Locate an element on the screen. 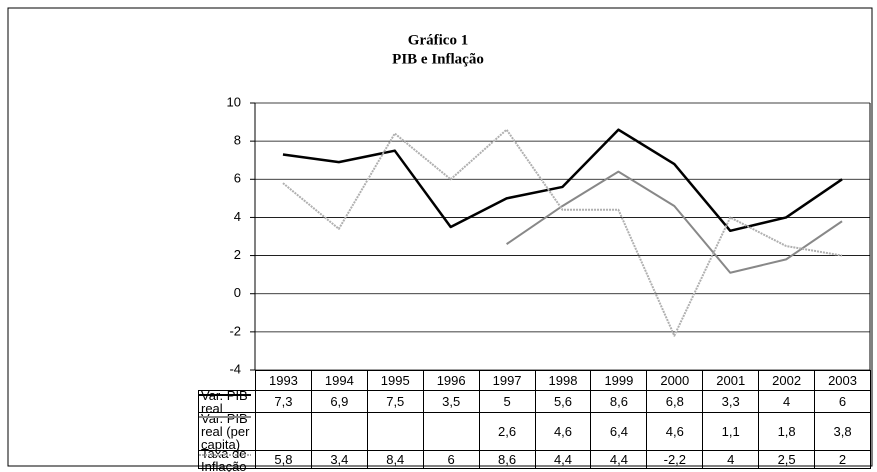 This screenshot has height=472, width=877. cell-text: 8,6 is located at coordinates (618, 401).